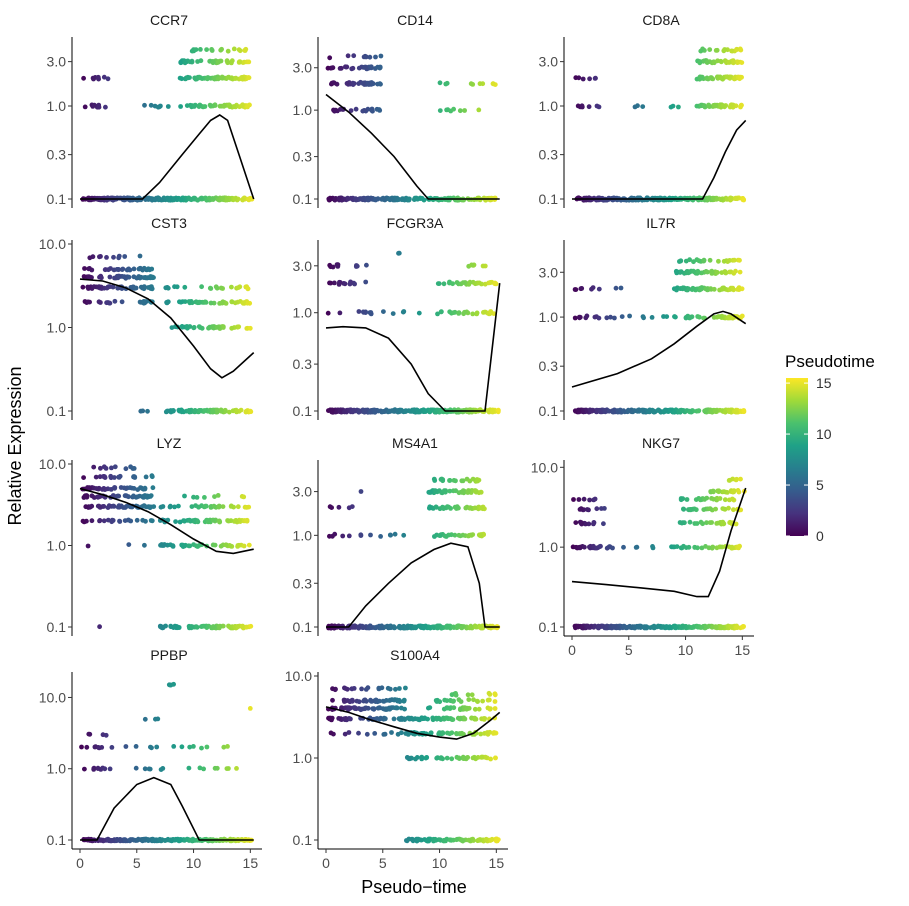 The height and width of the screenshot is (906, 909). Describe the element at coordinates (57, 328) in the screenshot. I see `y-tick-label: 1.0` at that location.